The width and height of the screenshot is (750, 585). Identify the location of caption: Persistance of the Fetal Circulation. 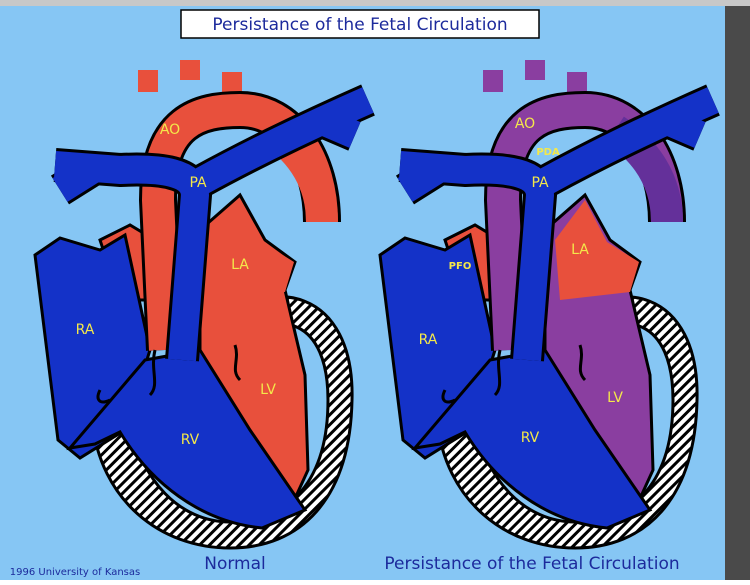
(531, 564).